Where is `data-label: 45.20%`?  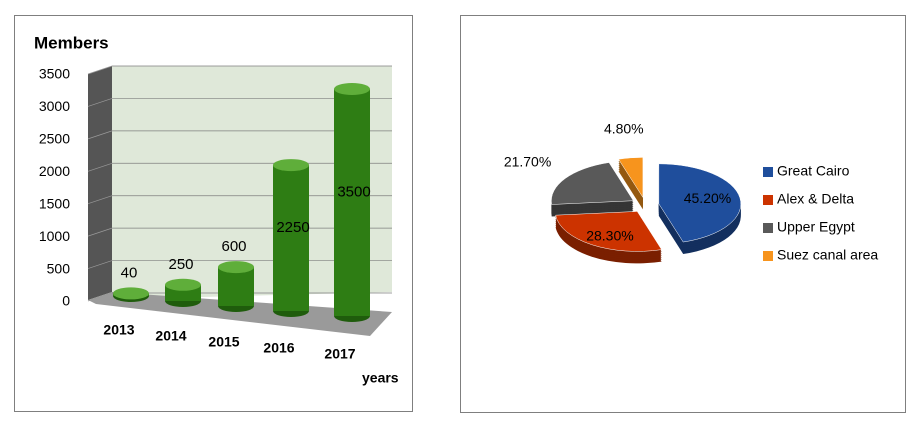
data-label: 45.20% is located at coordinates (707, 198).